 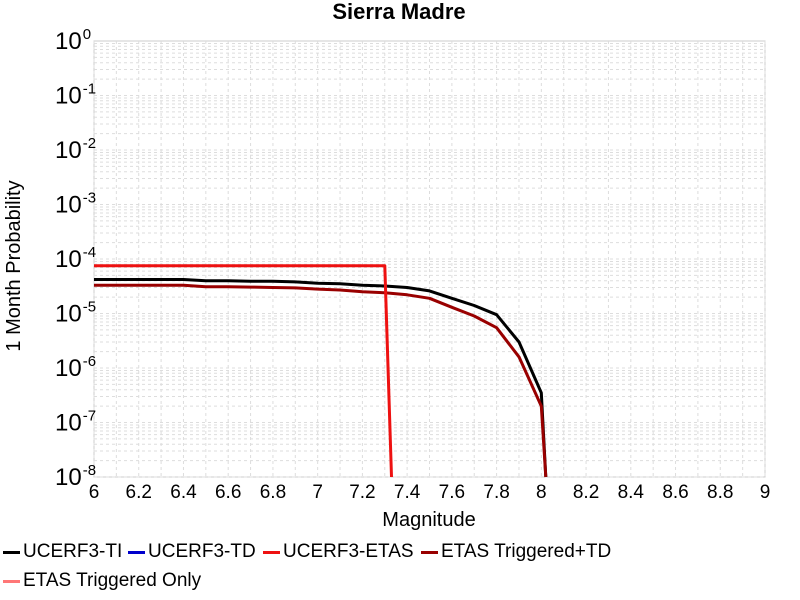 I want to click on legend-label: UCERF3-ETAS, so click(x=348, y=551).